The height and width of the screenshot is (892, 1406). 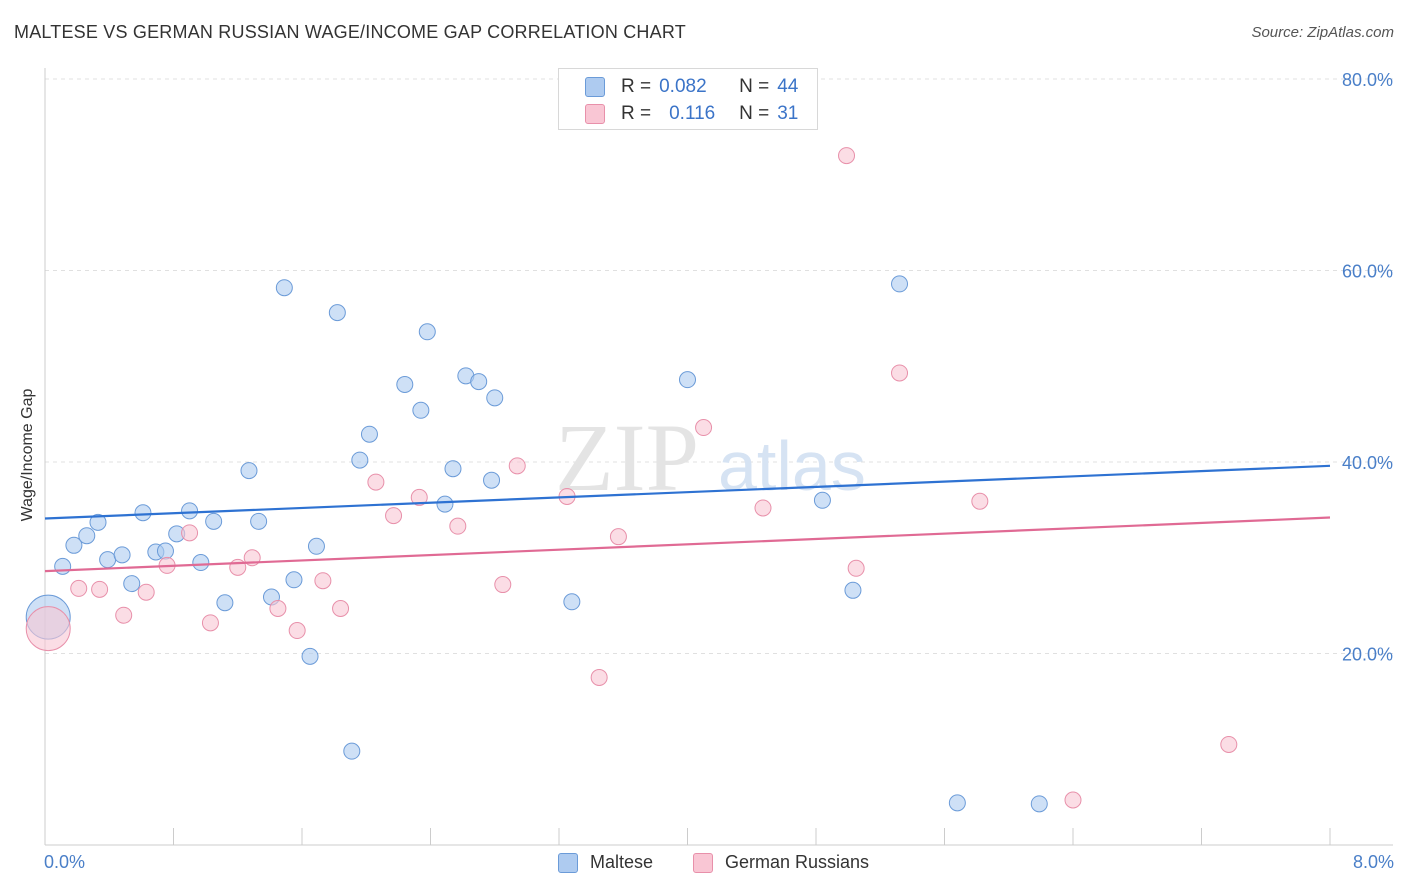 I want to click on stats-legend: R = 0.082 N = 44 R = 0.116 N = 31, so click(x=688, y=99).